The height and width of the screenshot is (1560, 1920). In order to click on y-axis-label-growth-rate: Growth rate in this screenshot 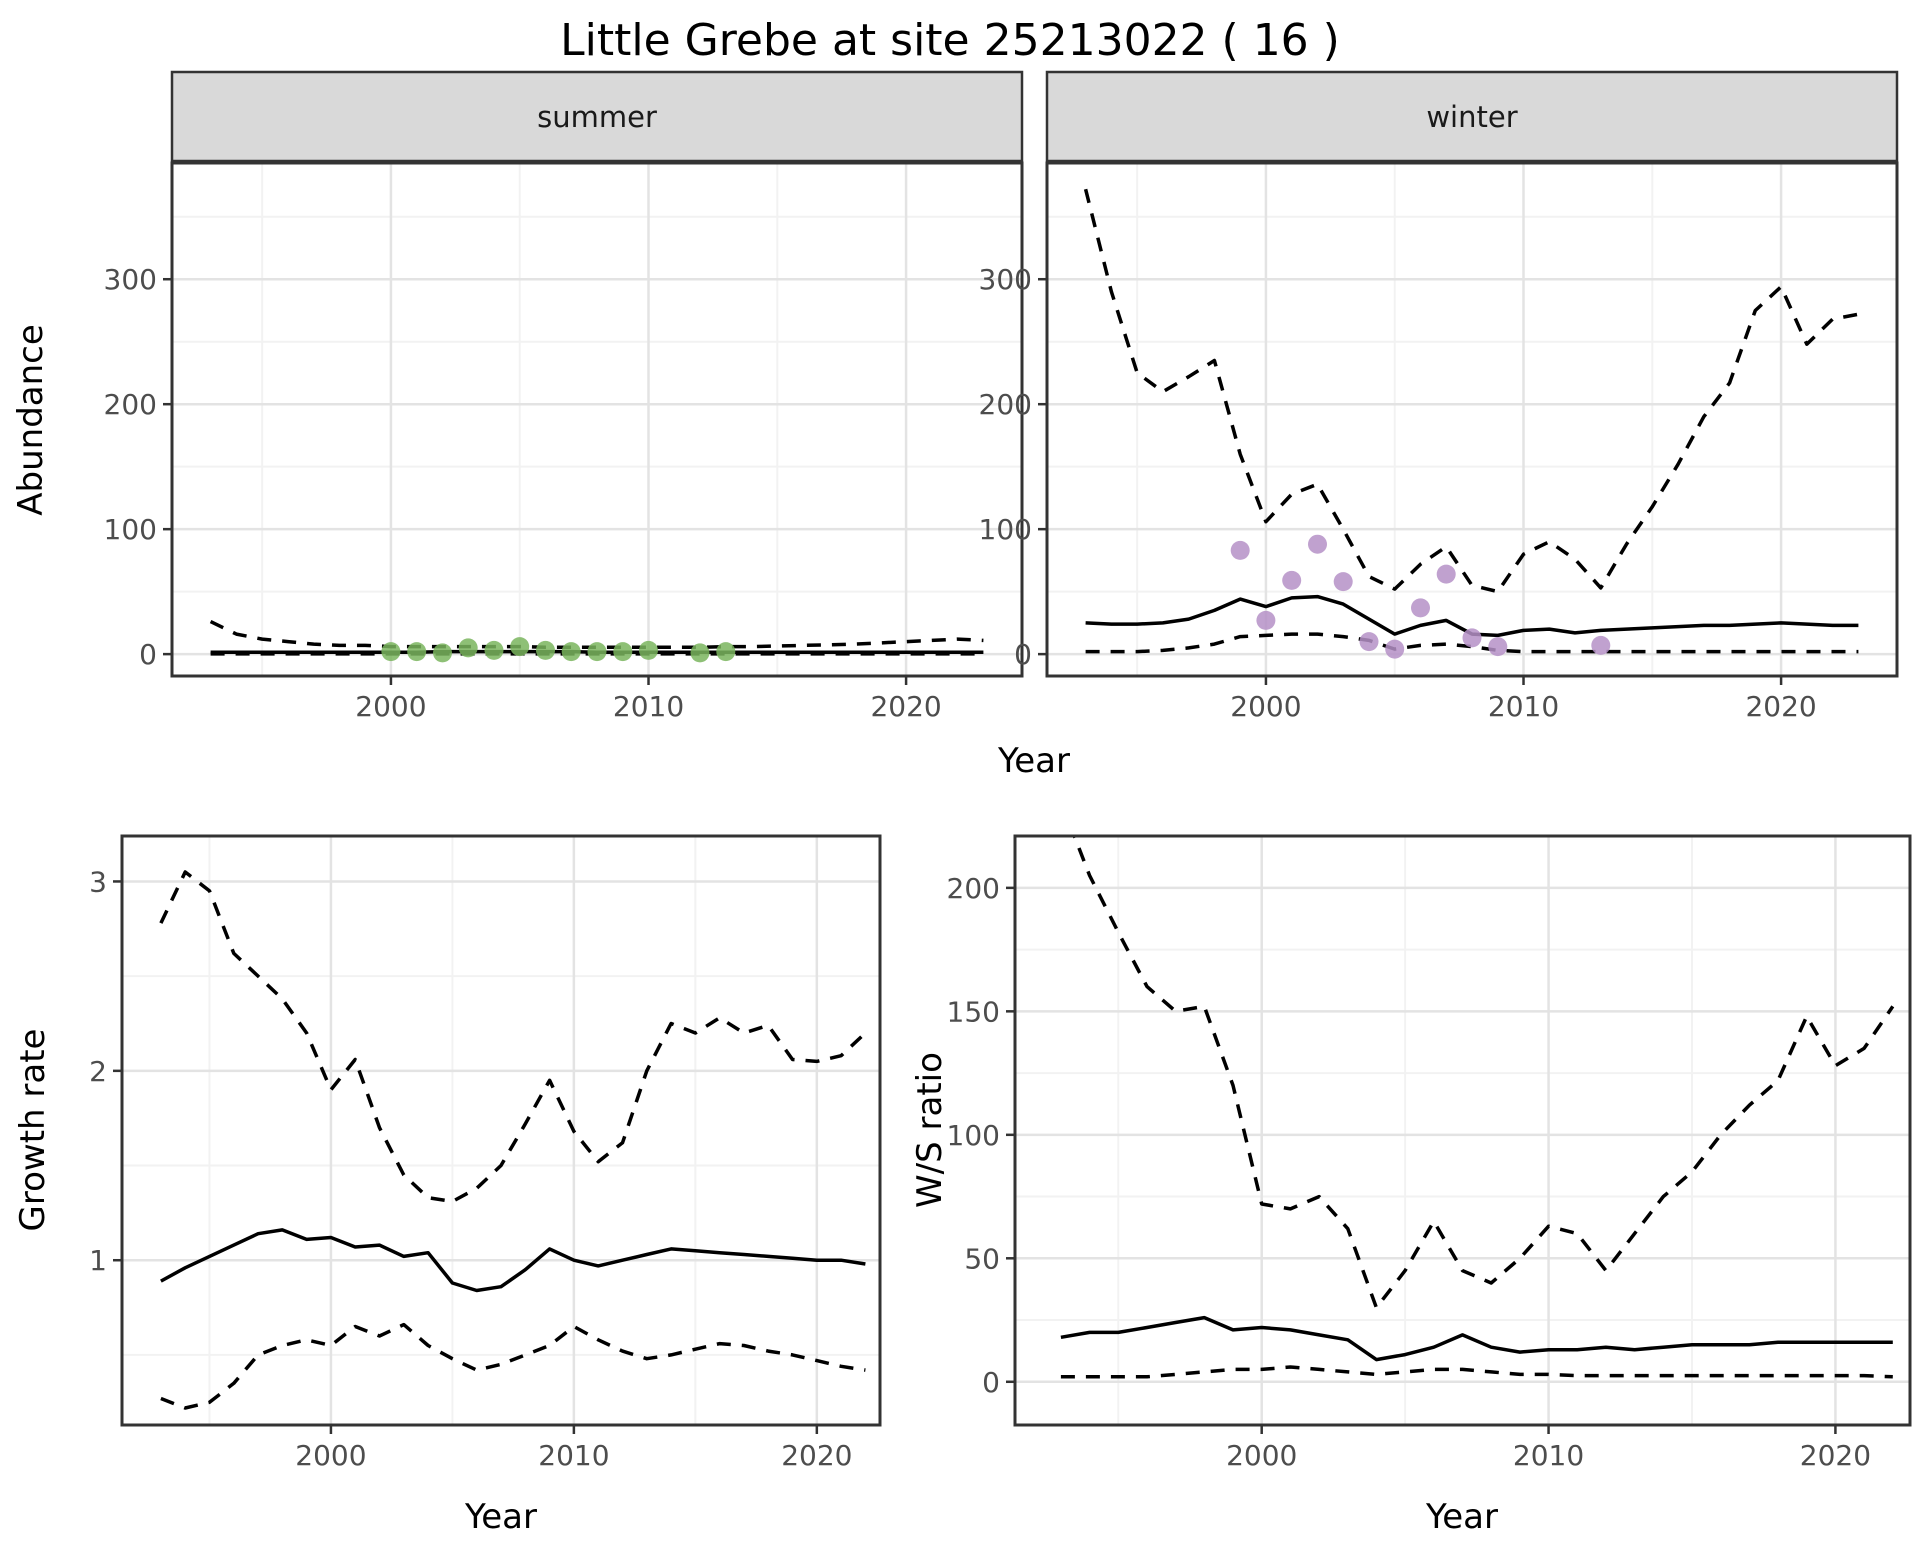, I will do `click(33, 1130)`.